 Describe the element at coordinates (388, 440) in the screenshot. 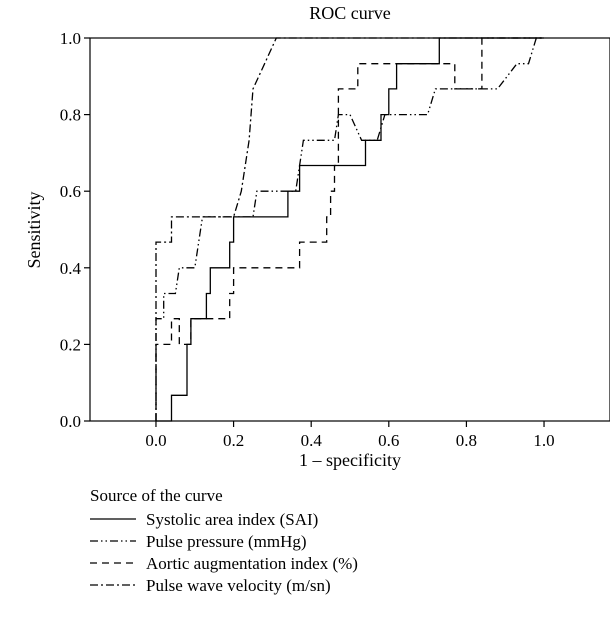

I see `x-tick-label: 0.6` at that location.